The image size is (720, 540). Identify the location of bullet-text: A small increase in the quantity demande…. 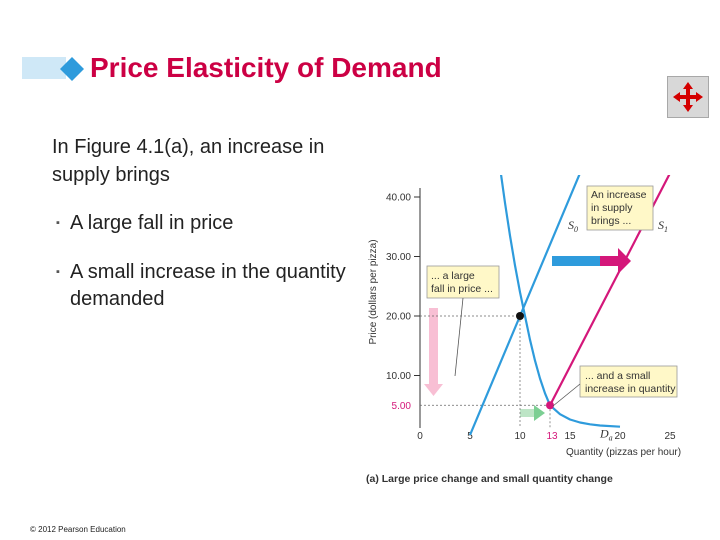
(208, 285).